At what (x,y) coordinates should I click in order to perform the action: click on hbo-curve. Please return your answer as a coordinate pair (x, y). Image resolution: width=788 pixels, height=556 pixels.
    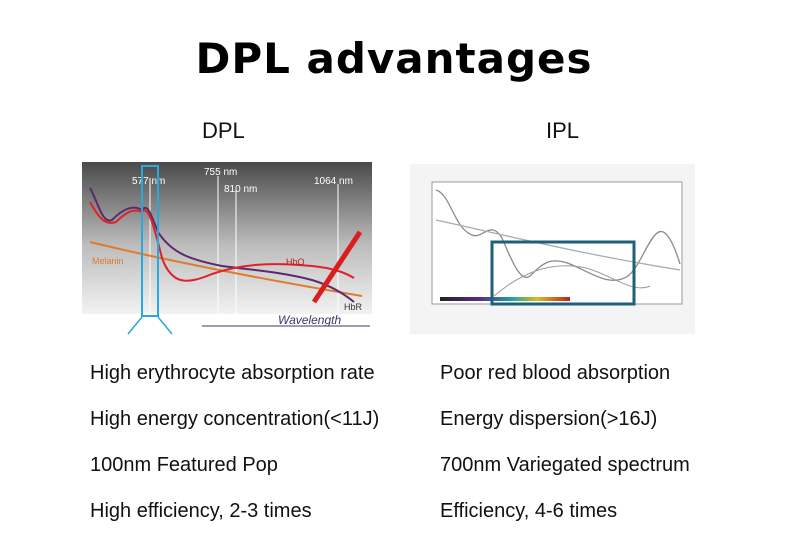
    Looking at the image, I should click on (222, 241).